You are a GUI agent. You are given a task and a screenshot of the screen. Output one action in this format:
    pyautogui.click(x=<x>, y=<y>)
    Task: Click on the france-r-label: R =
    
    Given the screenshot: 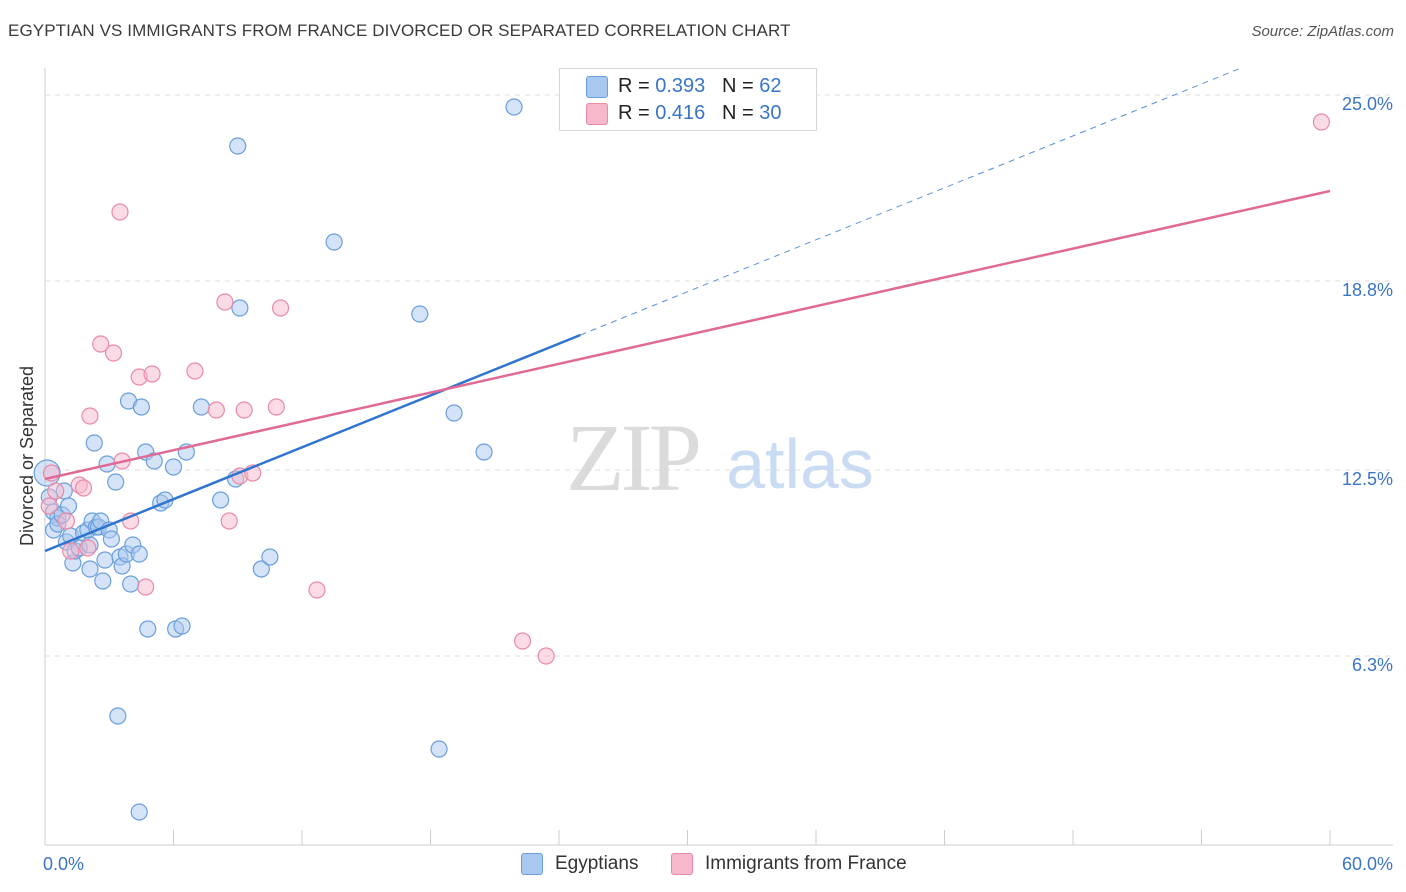 What is the action you would take?
    pyautogui.click(x=637, y=113)
    